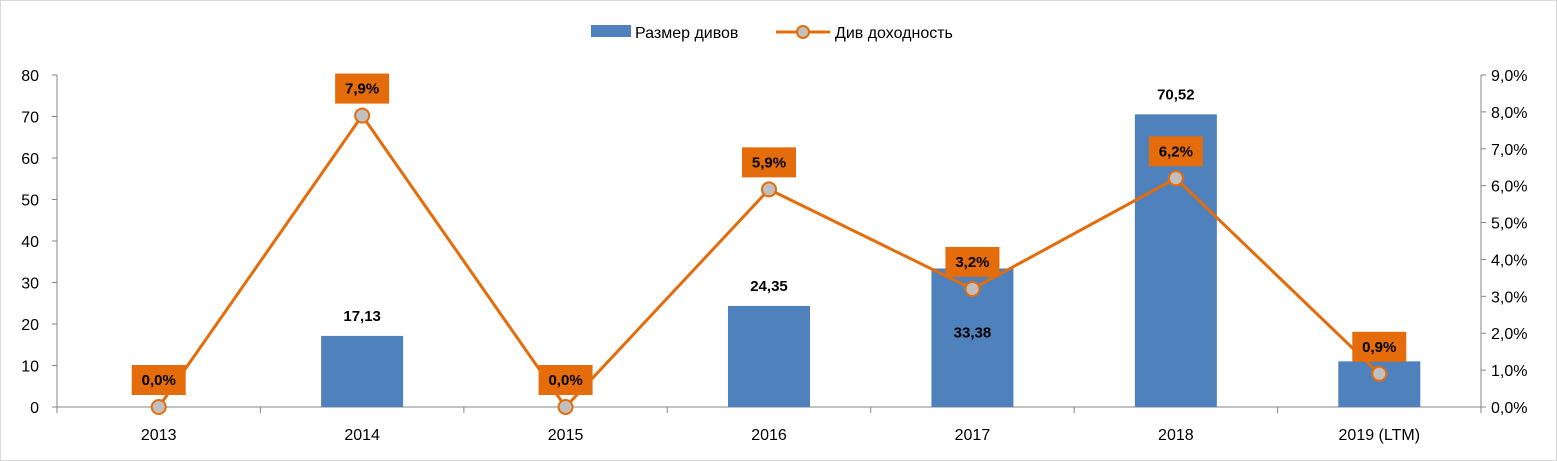 The image size is (1557, 461). What do you see at coordinates (30, 325) in the screenshot?
I see `y-left-tick-label: 20` at bounding box center [30, 325].